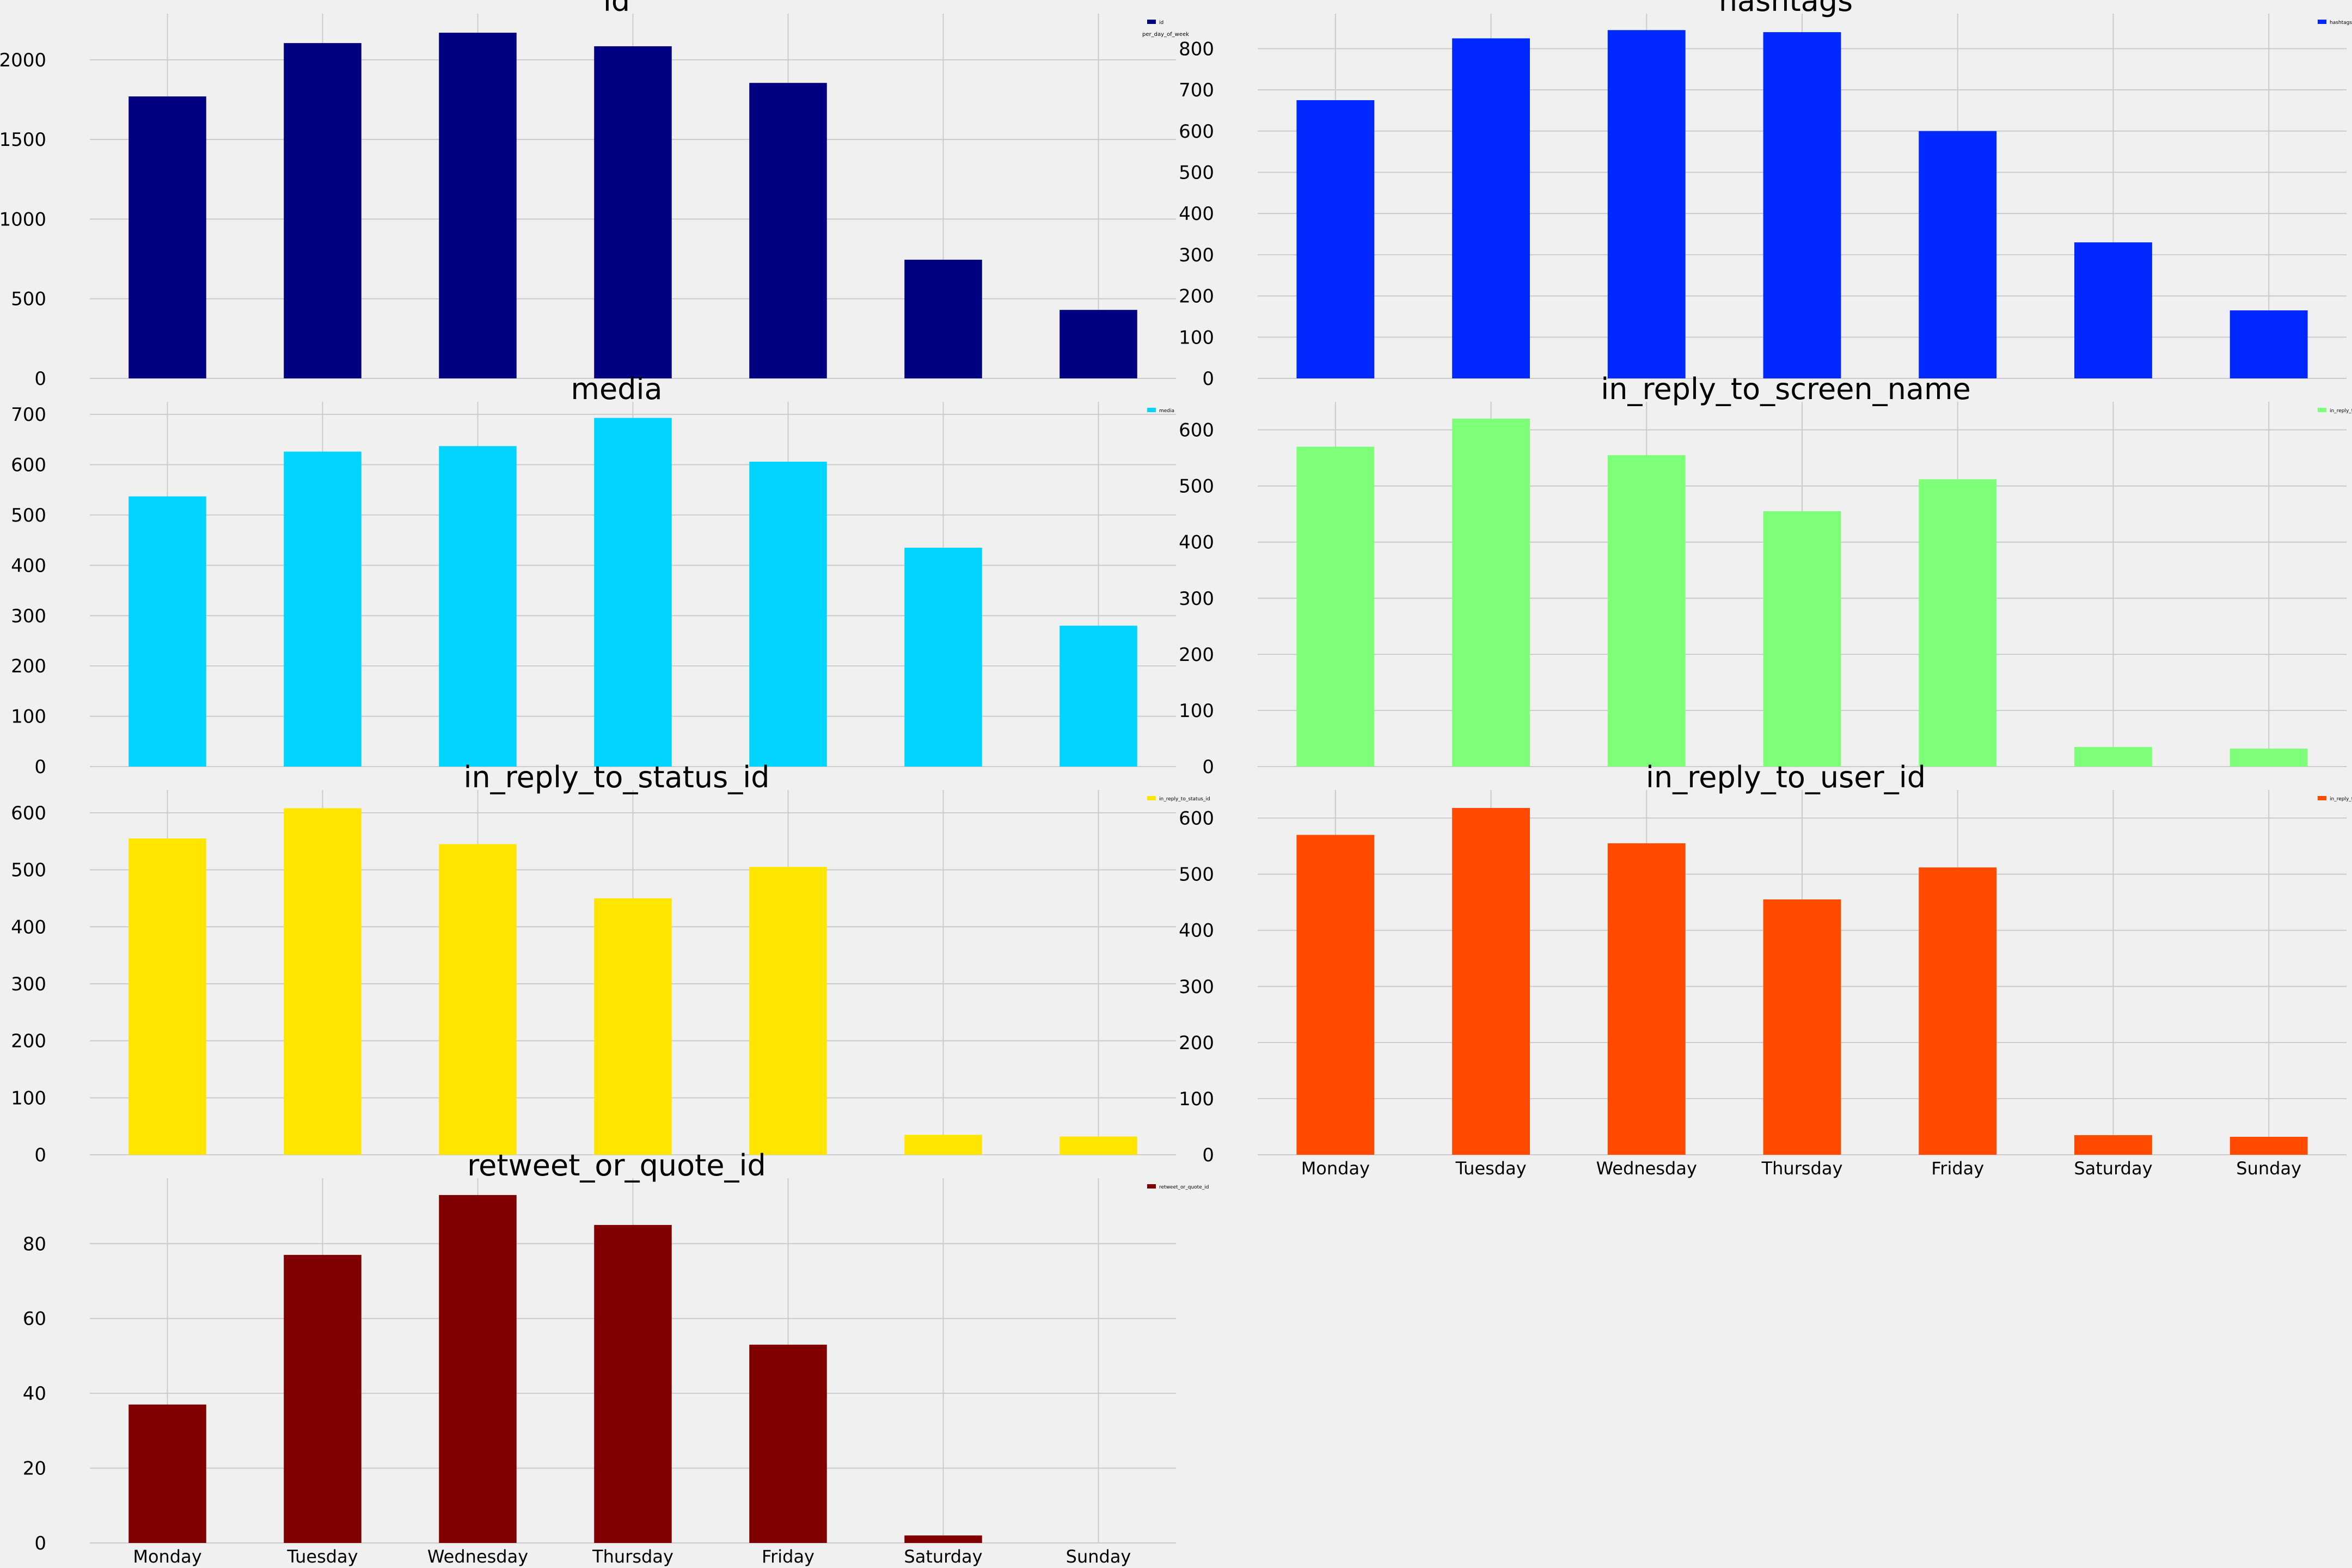 The height and width of the screenshot is (1568, 2352). I want to click on subplot-title: retweet_or_quote_id, so click(616, 1165).